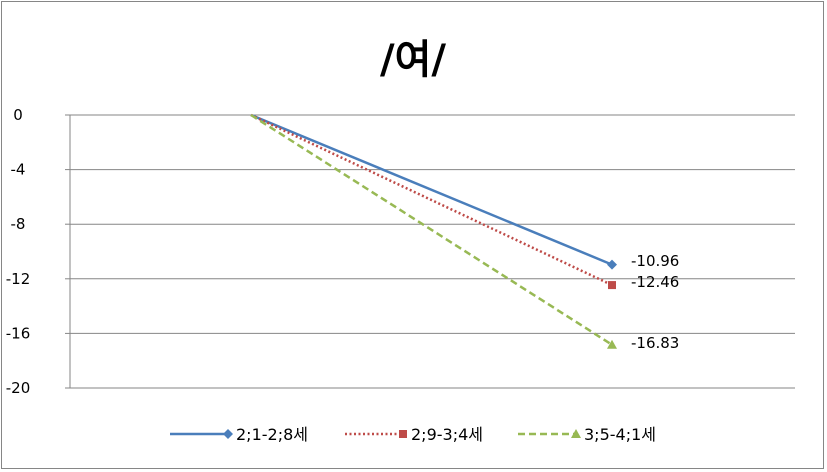 This screenshot has width=827, height=472. Describe the element at coordinates (38, 251) in the screenshot. I see `y-axis: 0 -4 -8 -12 -16 -20` at that location.